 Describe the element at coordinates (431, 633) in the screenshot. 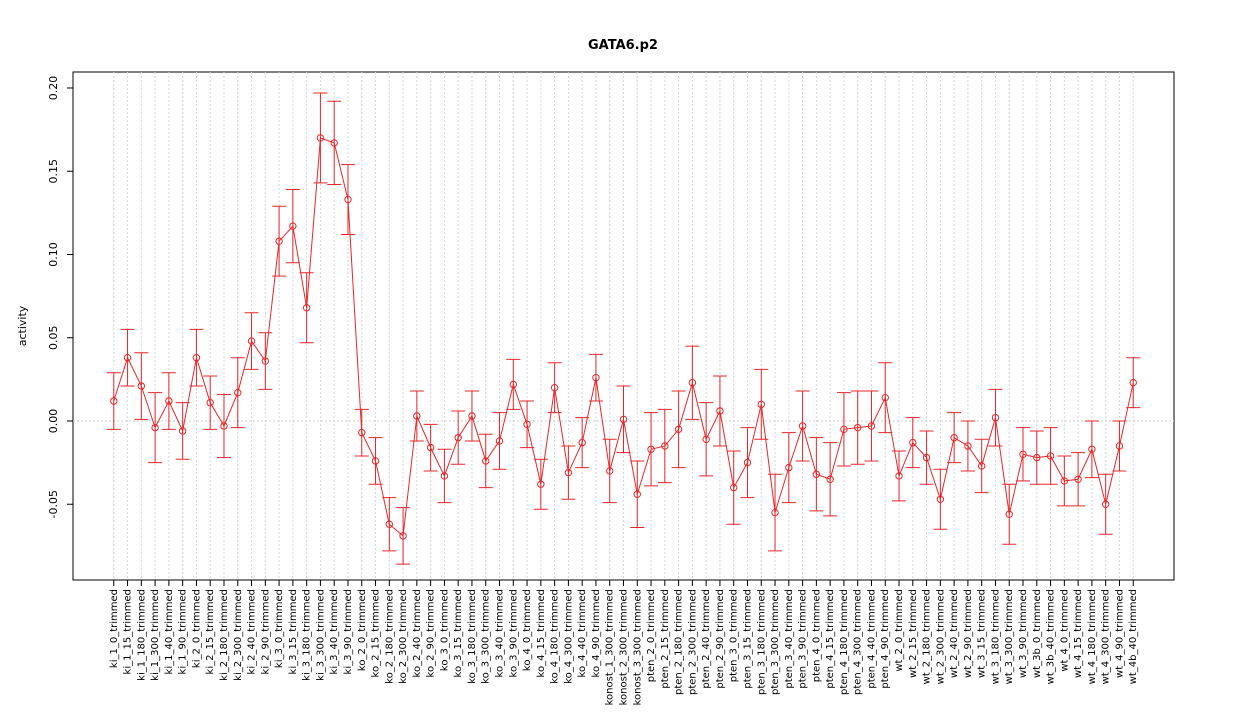

I see `x-tick-label: ko_2_90_trimmed` at that location.